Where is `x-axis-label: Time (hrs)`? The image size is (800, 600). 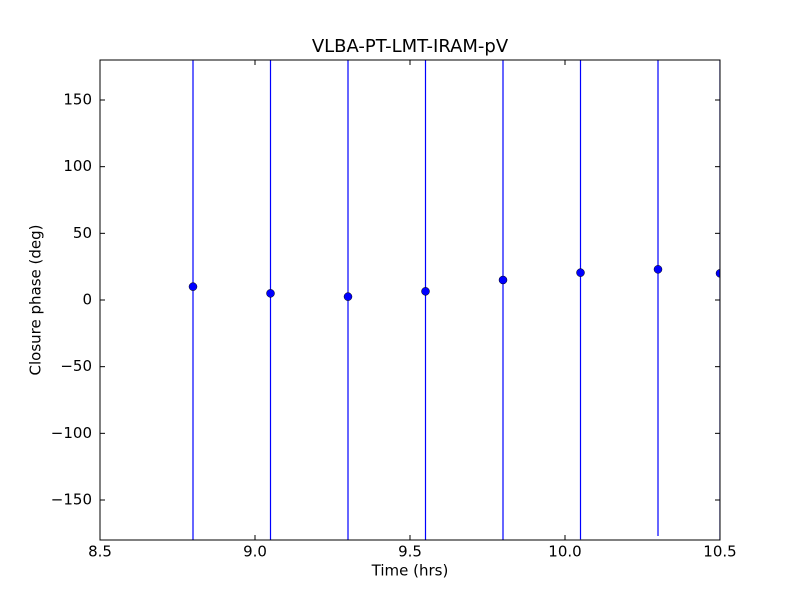 x-axis-label: Time (hrs) is located at coordinates (410, 571).